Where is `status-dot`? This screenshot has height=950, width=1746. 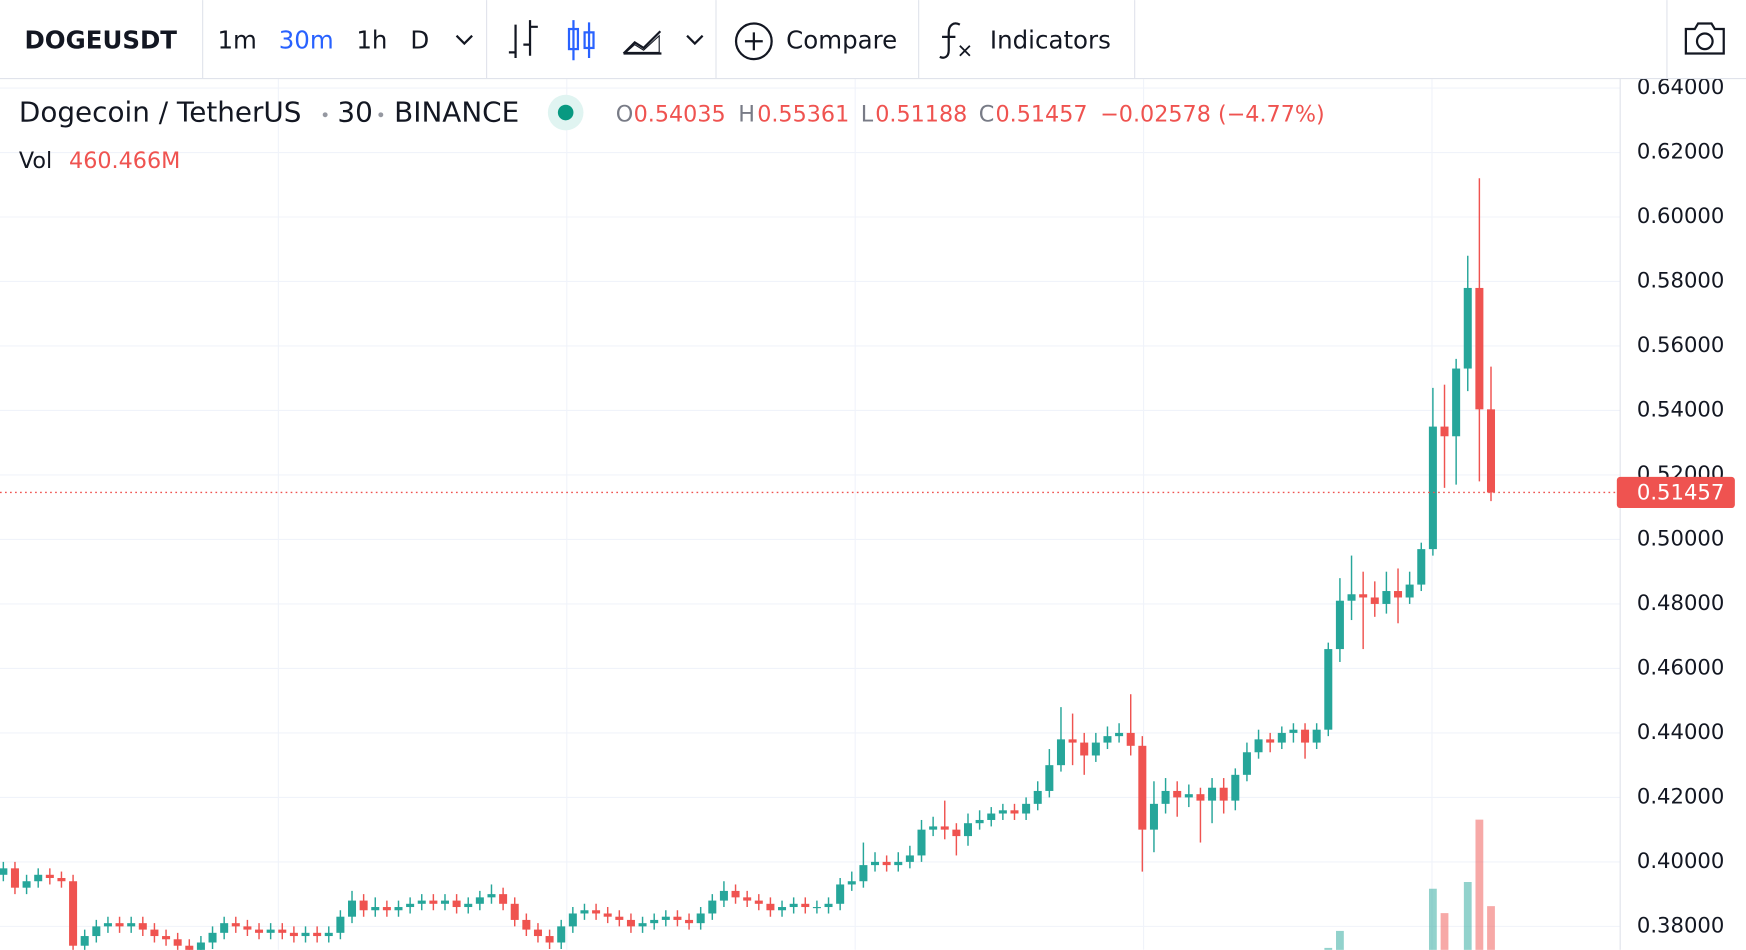
status-dot is located at coordinates (565, 112).